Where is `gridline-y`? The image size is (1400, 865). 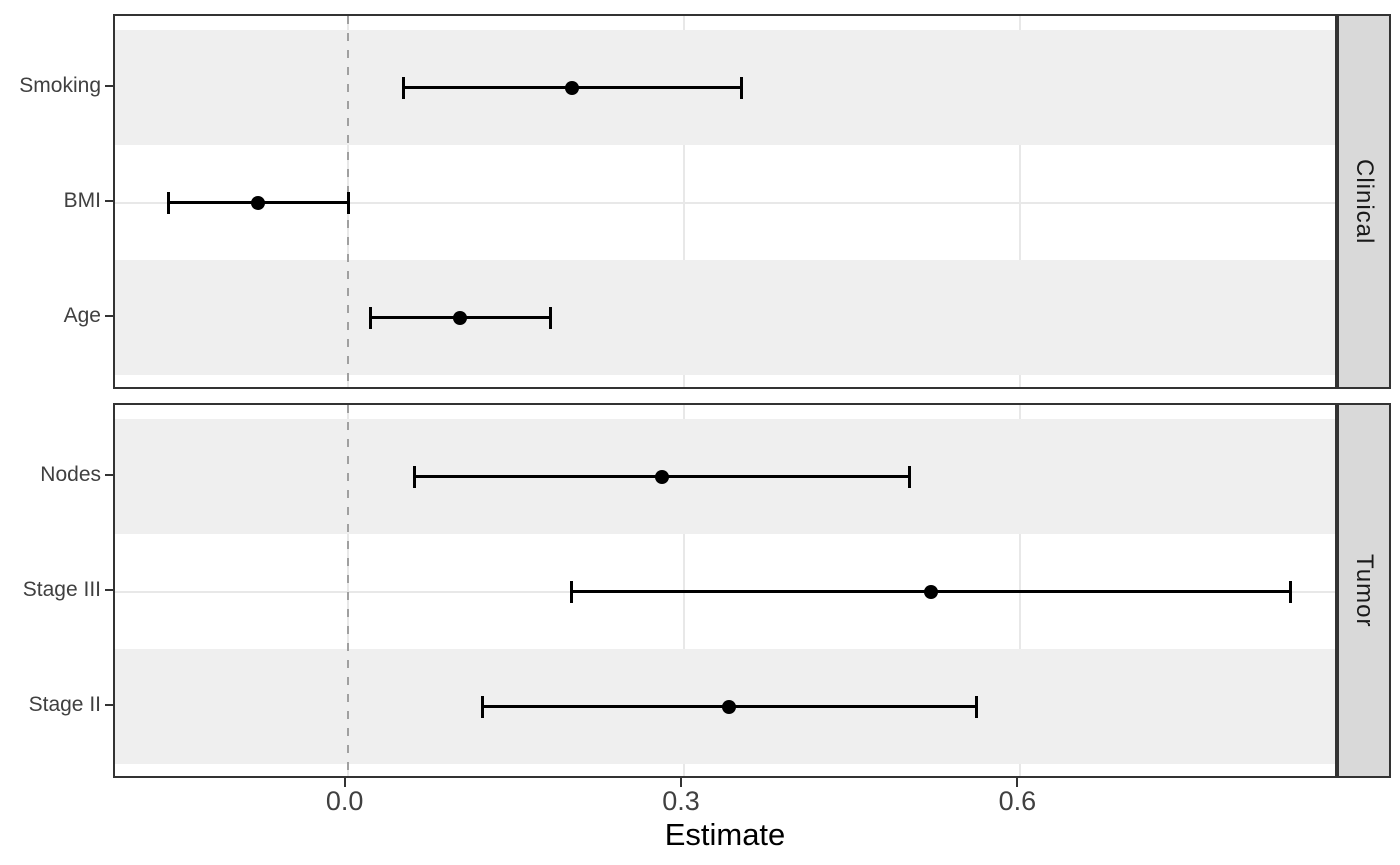
gridline-y is located at coordinates (725, 202).